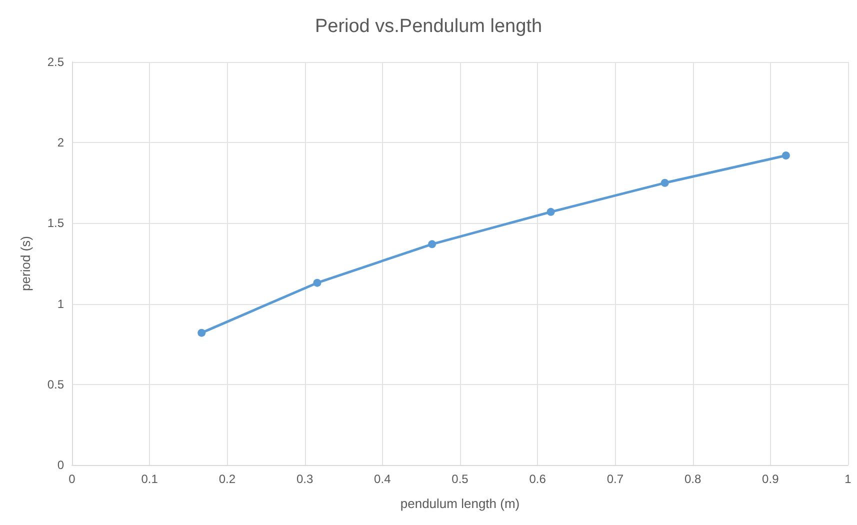  I want to click on x-tick-label: 0.2, so click(227, 479).